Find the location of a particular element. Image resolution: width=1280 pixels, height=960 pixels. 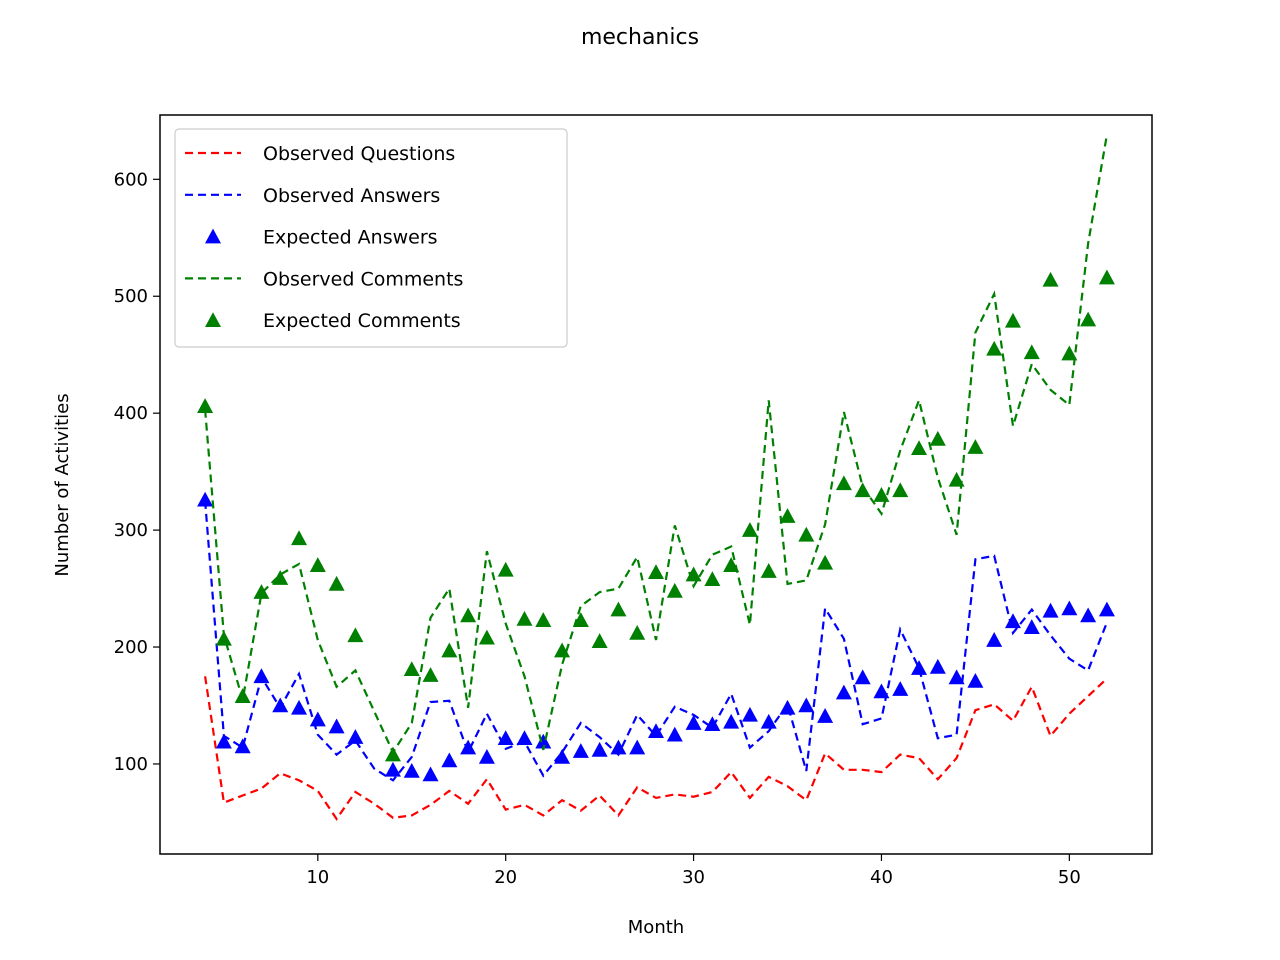

legend-label: Expected Answers is located at coordinates (350, 238).